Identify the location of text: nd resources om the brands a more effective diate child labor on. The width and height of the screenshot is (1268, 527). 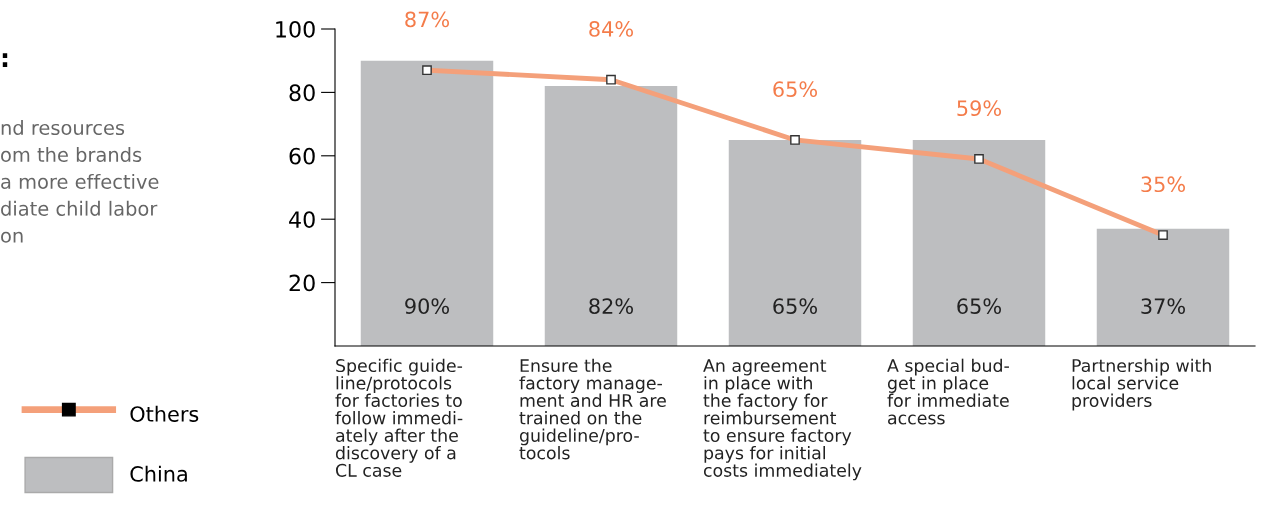
(80, 181).